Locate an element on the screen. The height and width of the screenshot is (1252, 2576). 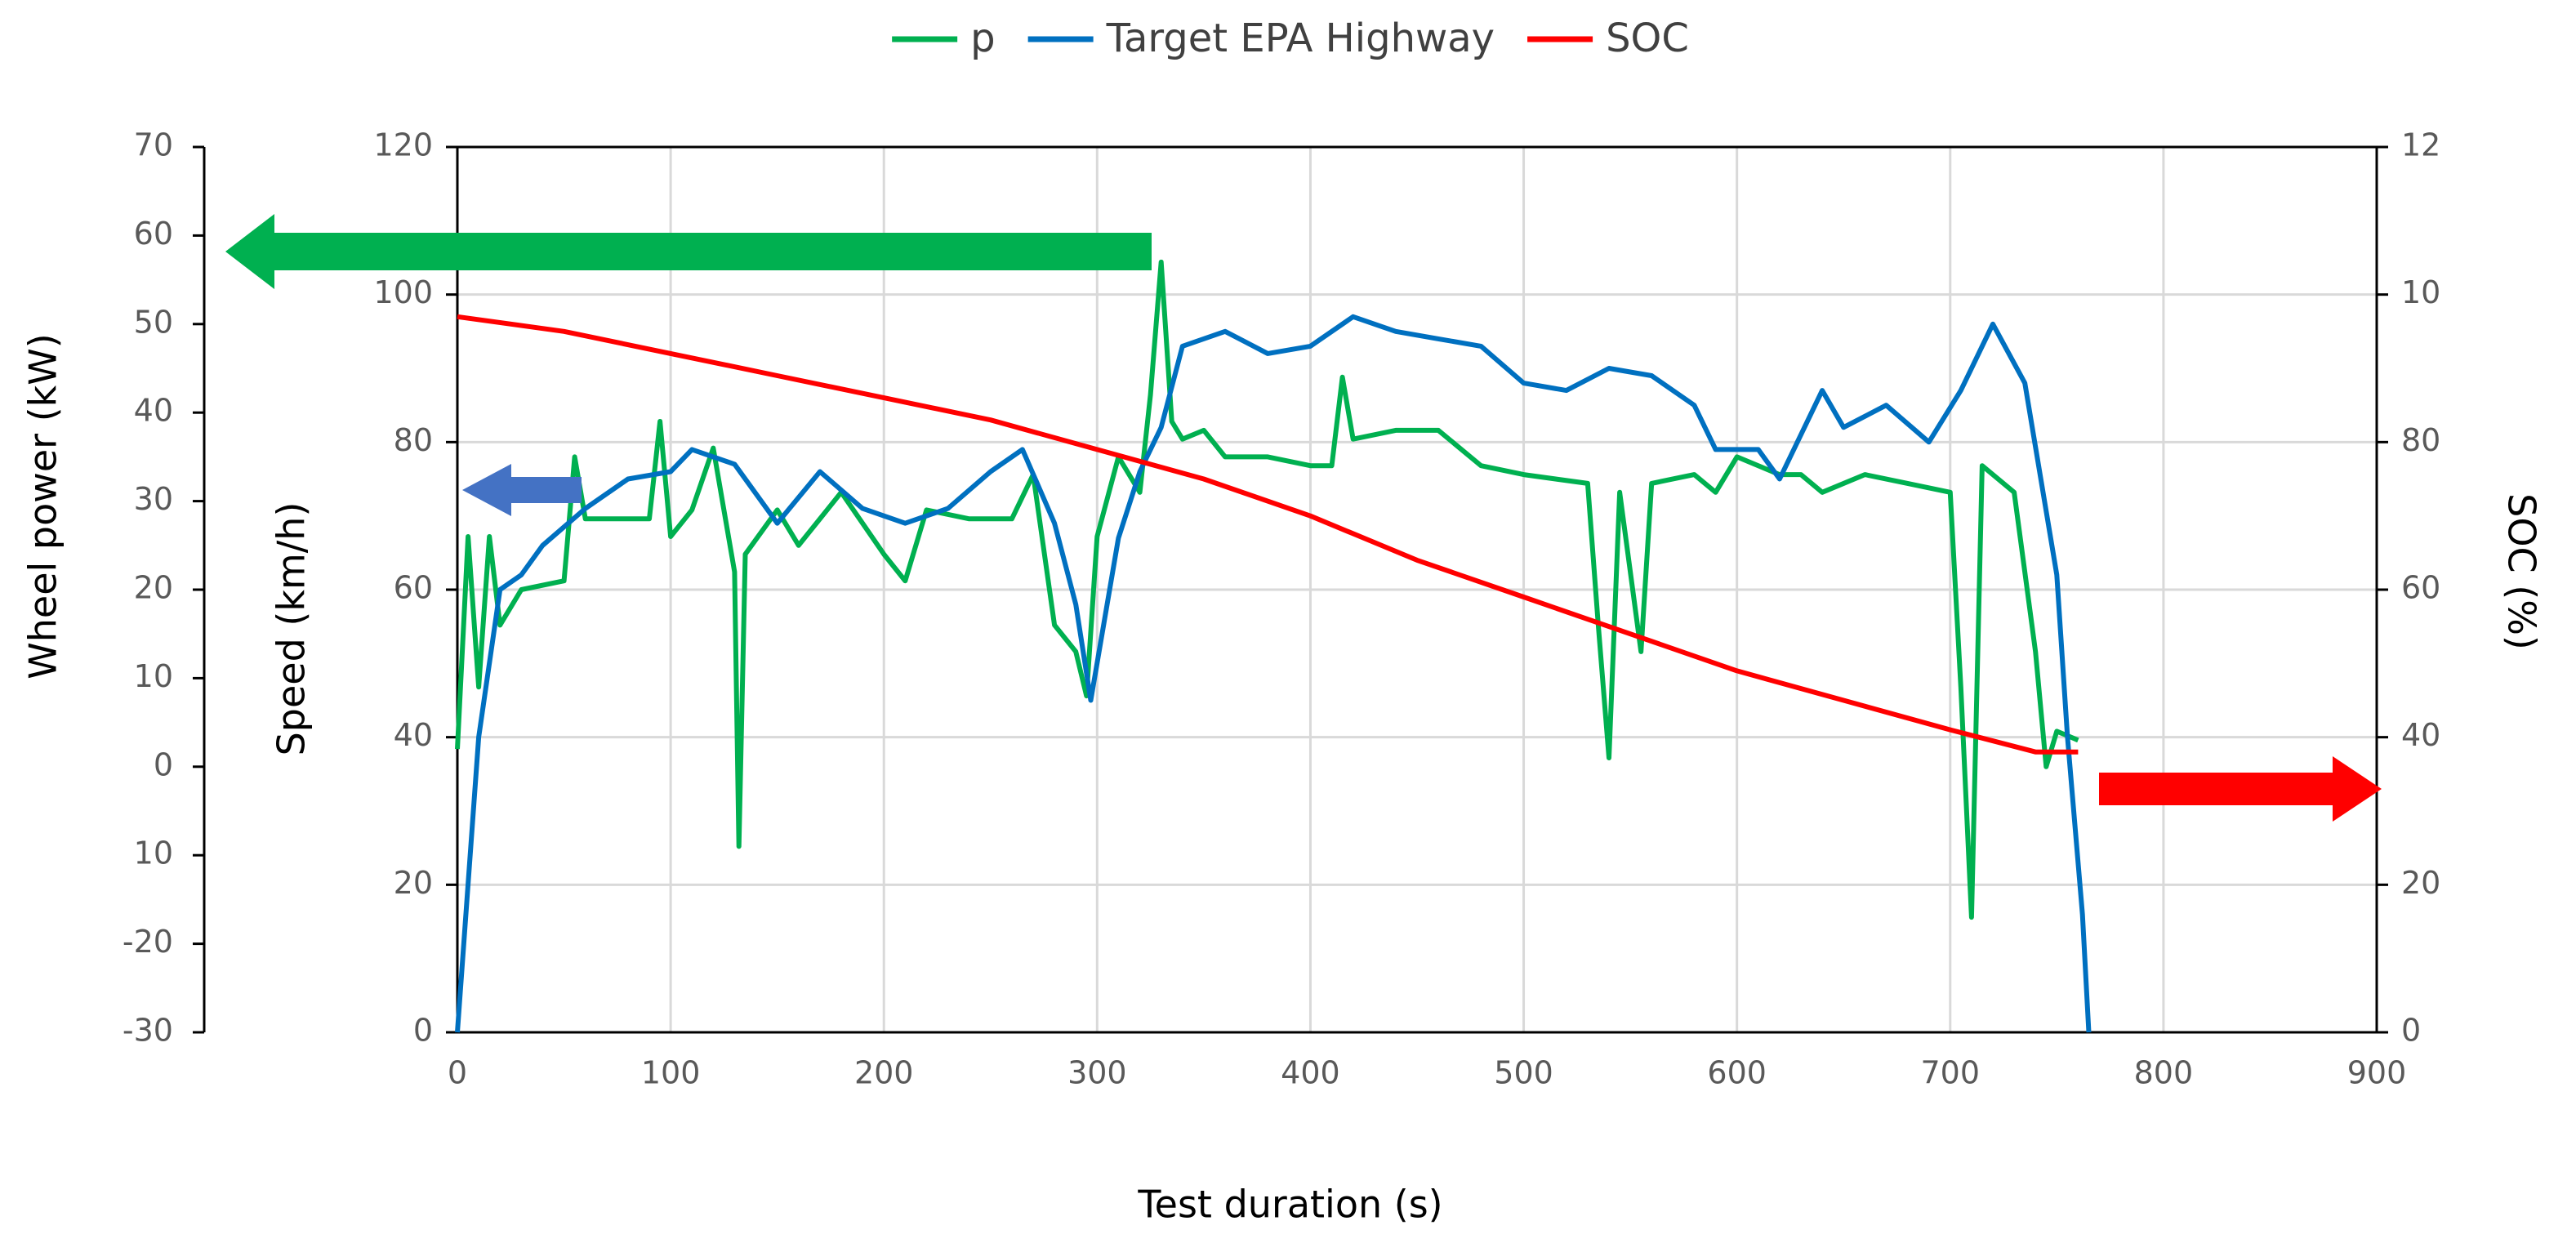
y2-tick-label: 20 is located at coordinates (2420, 883).